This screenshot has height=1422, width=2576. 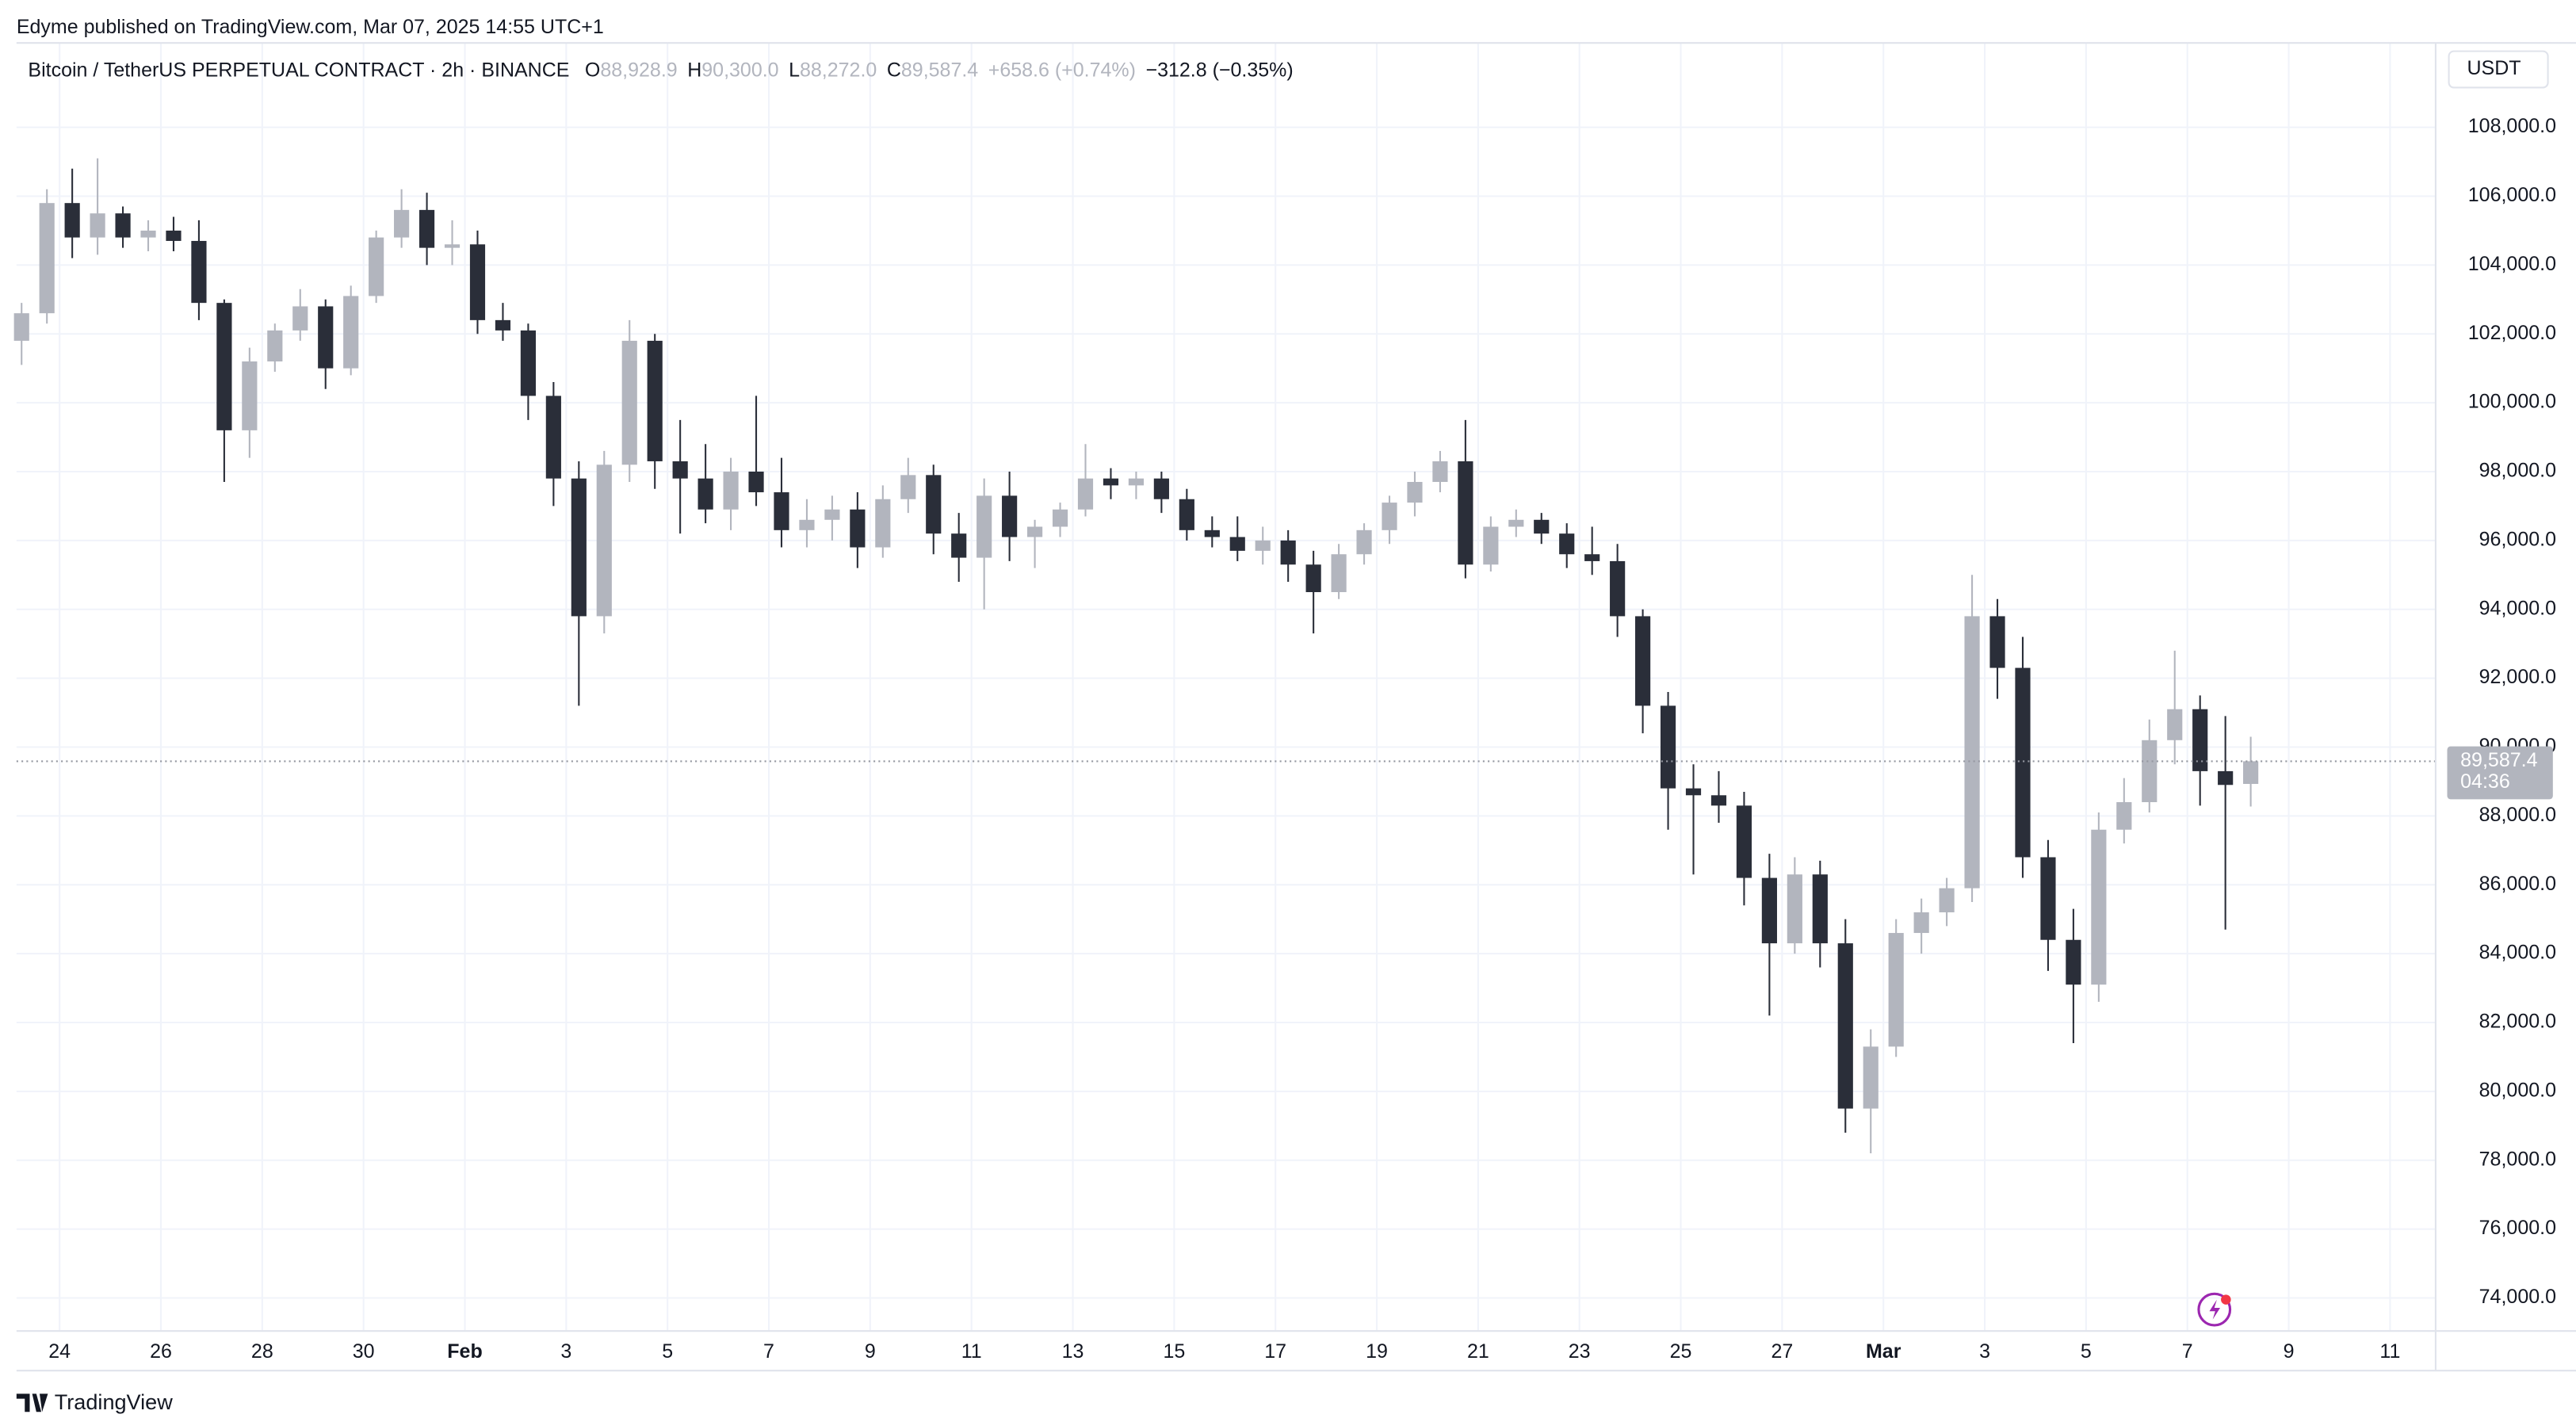 I want to click on y-tick-label: 94,000.0, so click(x=2517, y=608).